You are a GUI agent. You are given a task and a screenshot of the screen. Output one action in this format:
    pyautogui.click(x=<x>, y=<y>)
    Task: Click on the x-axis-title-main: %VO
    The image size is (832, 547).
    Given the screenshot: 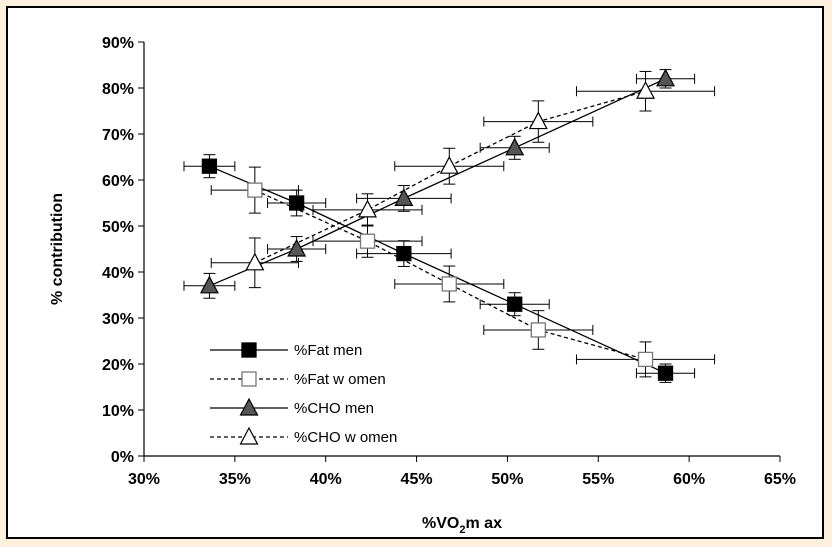 What is the action you would take?
    pyautogui.click(x=440, y=523)
    